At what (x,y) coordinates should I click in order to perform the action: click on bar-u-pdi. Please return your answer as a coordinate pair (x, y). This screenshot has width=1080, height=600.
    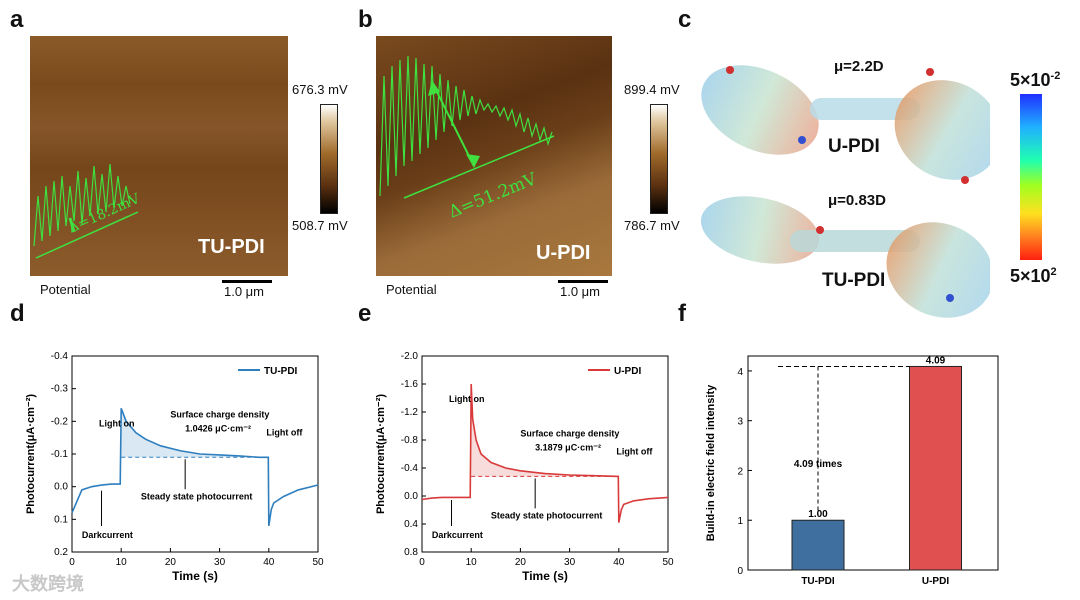
    Looking at the image, I should click on (935, 468).